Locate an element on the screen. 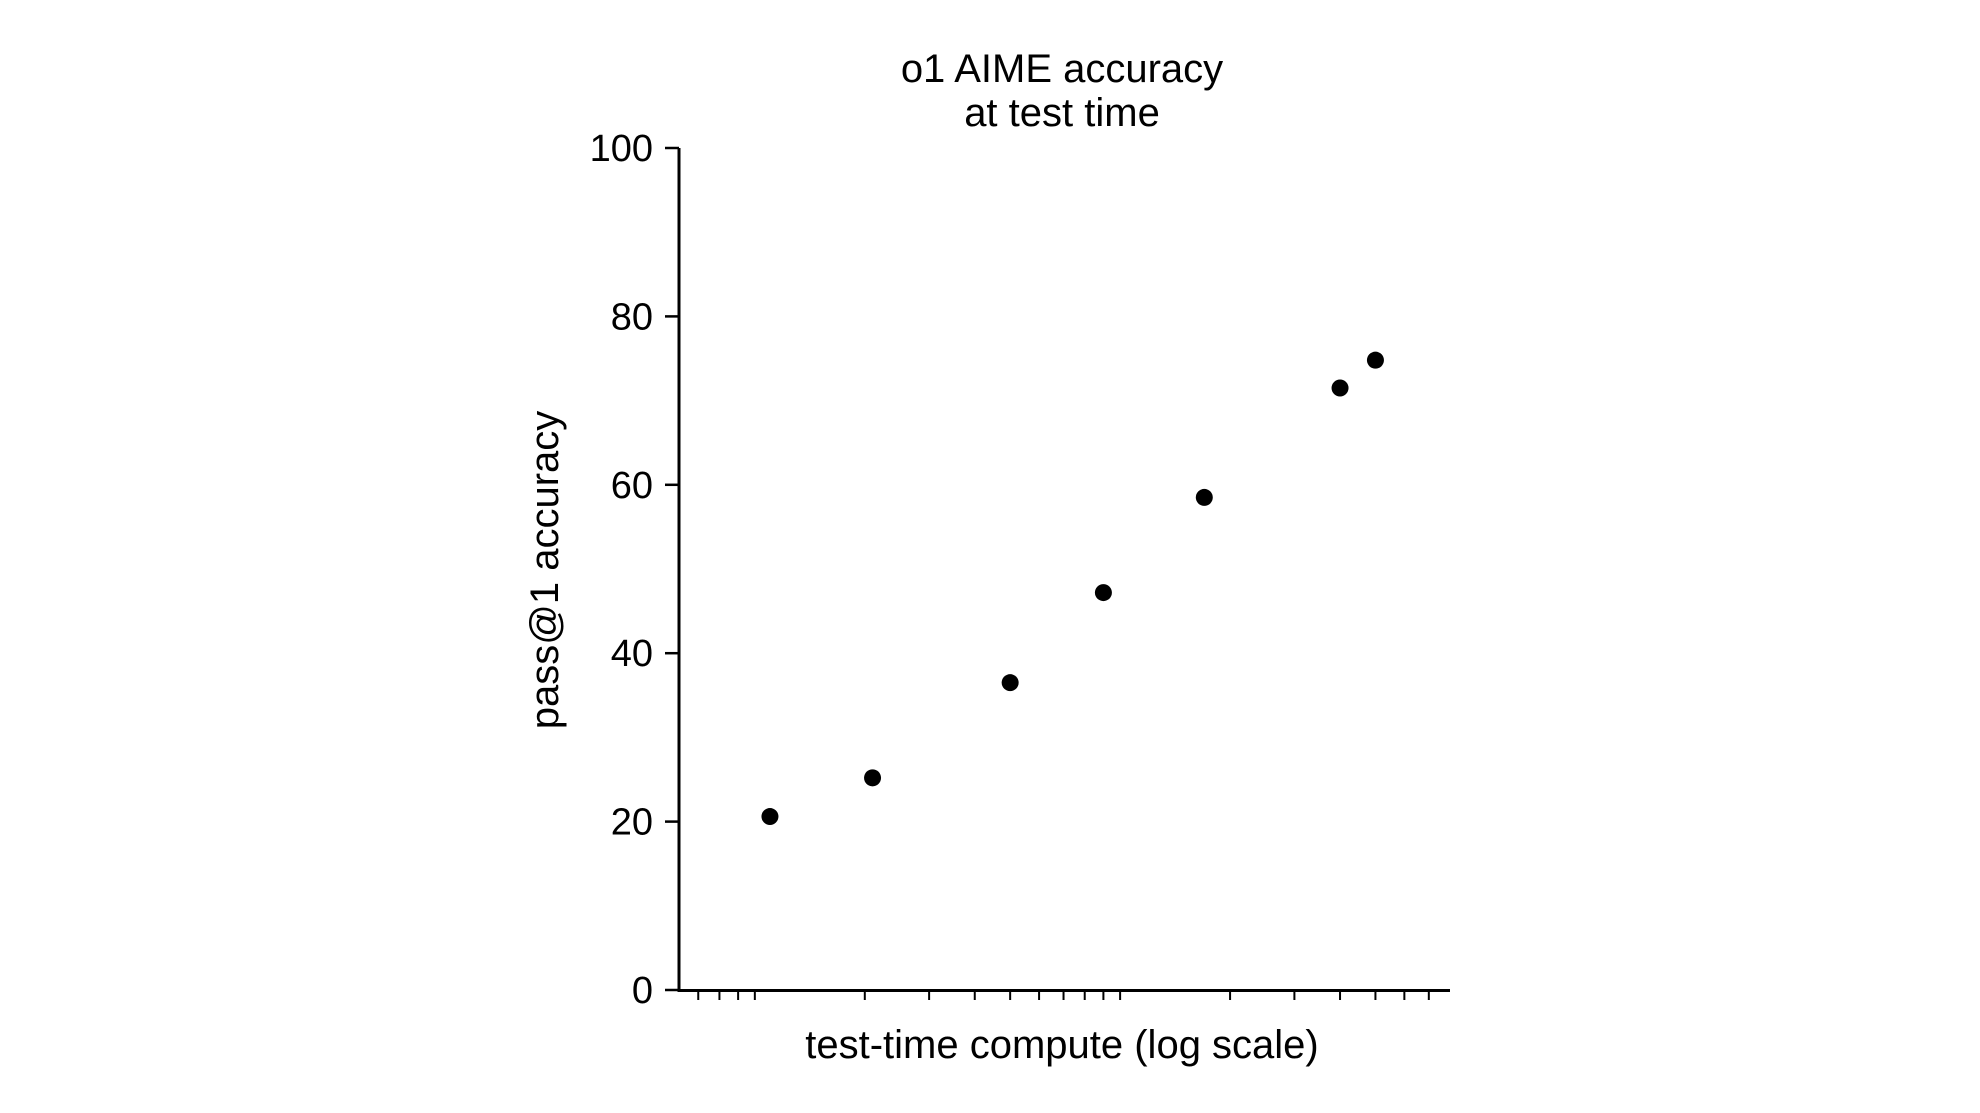 The image size is (1980, 1113). x-axis-label: test-time compute (log scale) is located at coordinates (1062, 1045).